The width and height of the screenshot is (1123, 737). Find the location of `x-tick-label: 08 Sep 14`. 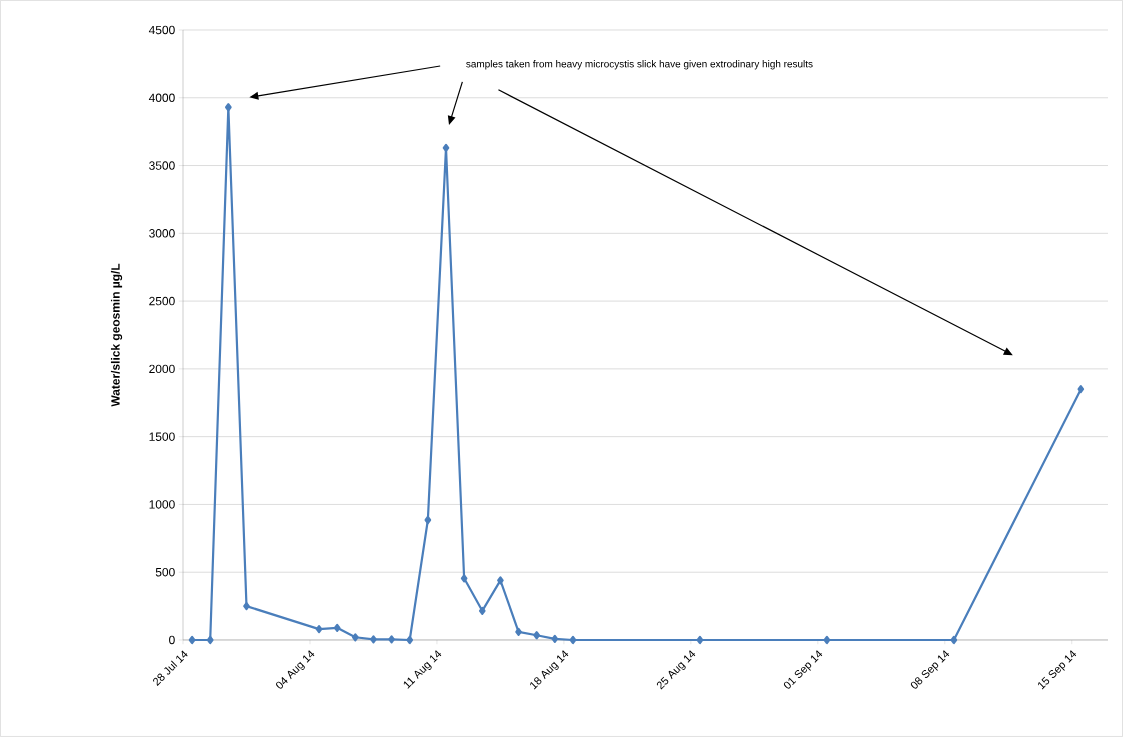

x-tick-label: 08 Sep 14 is located at coordinates (930, 669).